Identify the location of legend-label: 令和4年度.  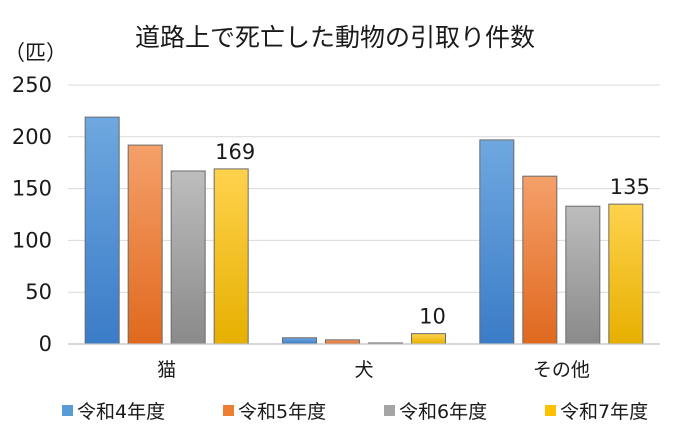
(121, 412).